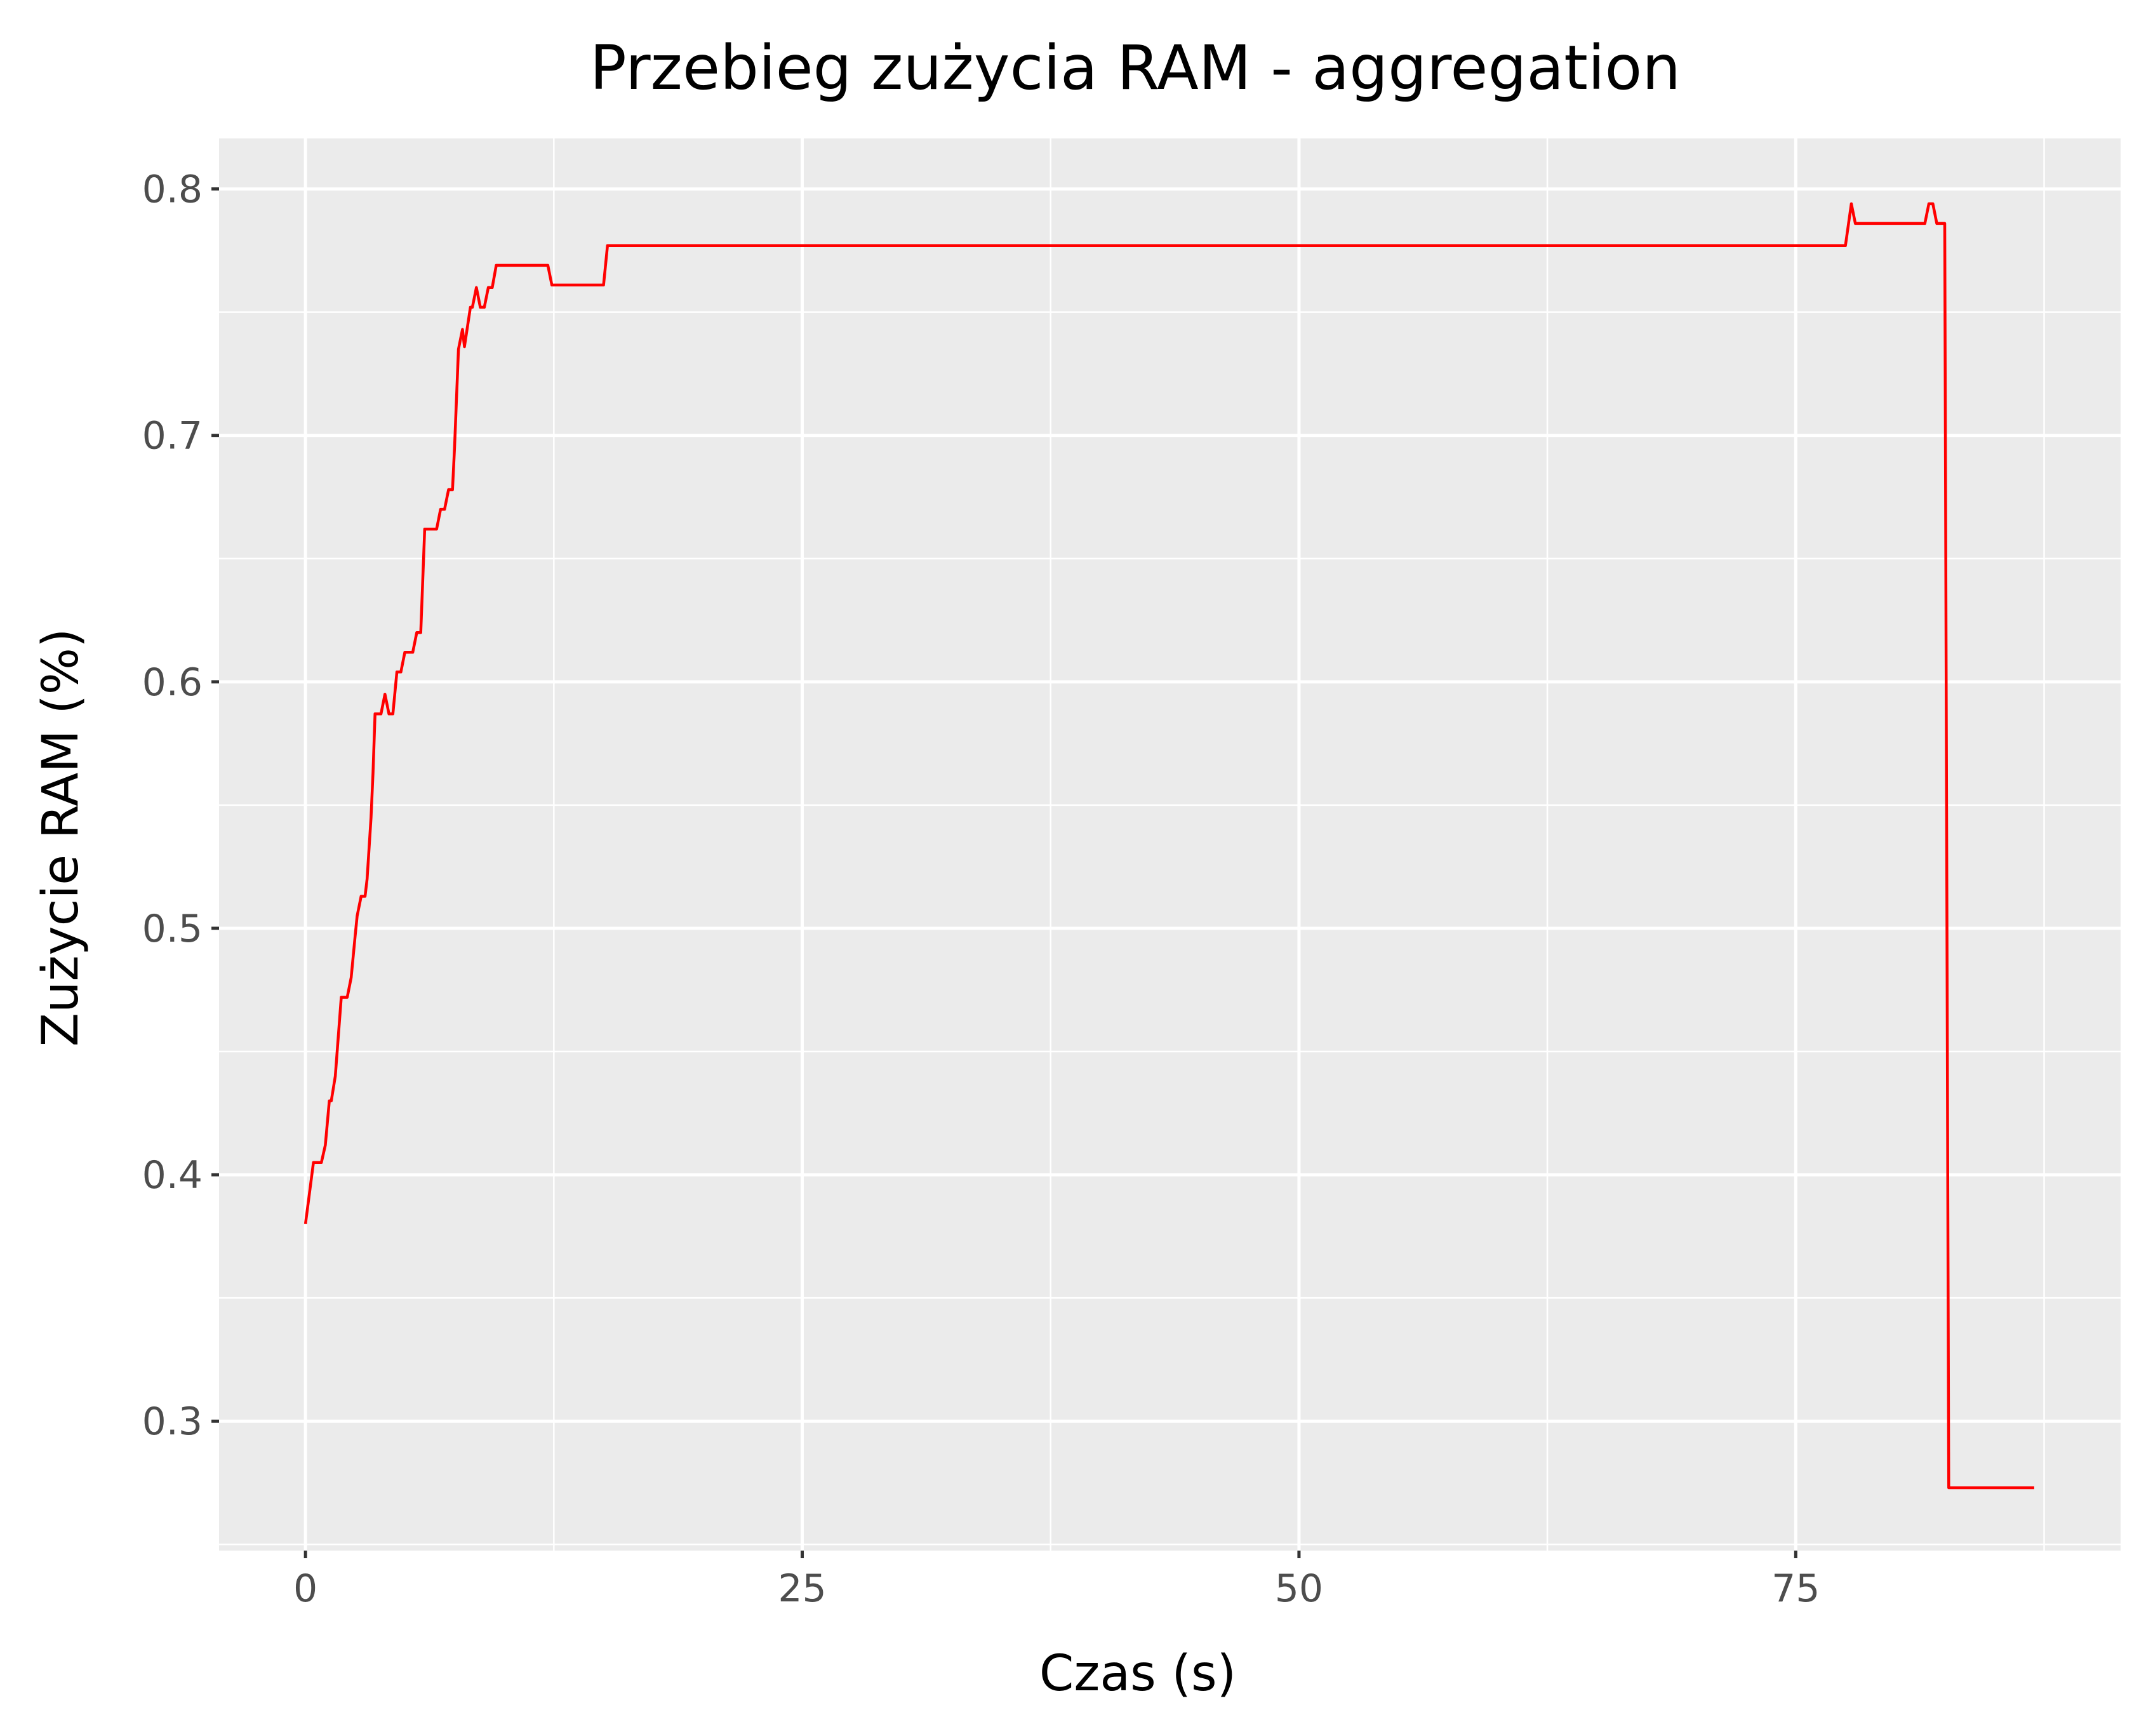 The width and height of the screenshot is (2146, 1736). I want to click on x-axis-ticks: 0 25 50 75, so click(1056, 1581).